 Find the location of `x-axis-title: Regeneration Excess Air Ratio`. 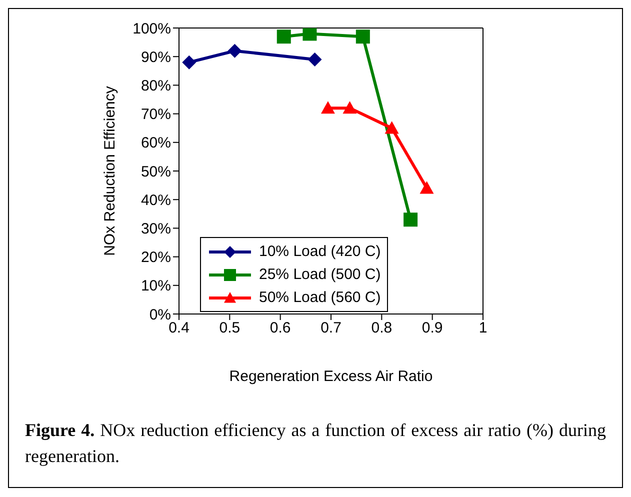

x-axis-title: Regeneration Excess Air Ratio is located at coordinates (331, 376).